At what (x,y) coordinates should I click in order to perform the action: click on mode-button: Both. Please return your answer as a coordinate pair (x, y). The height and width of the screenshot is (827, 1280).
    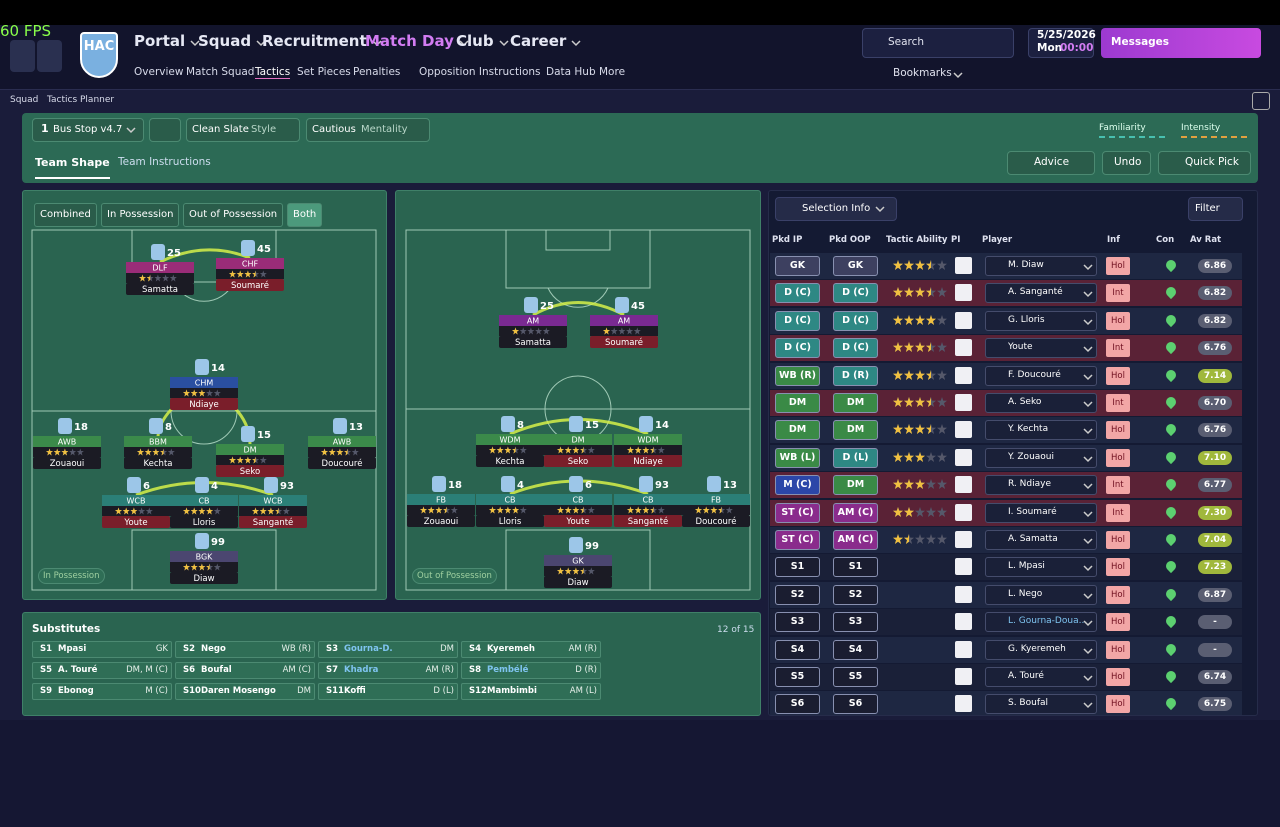
    Looking at the image, I should click on (305, 215).